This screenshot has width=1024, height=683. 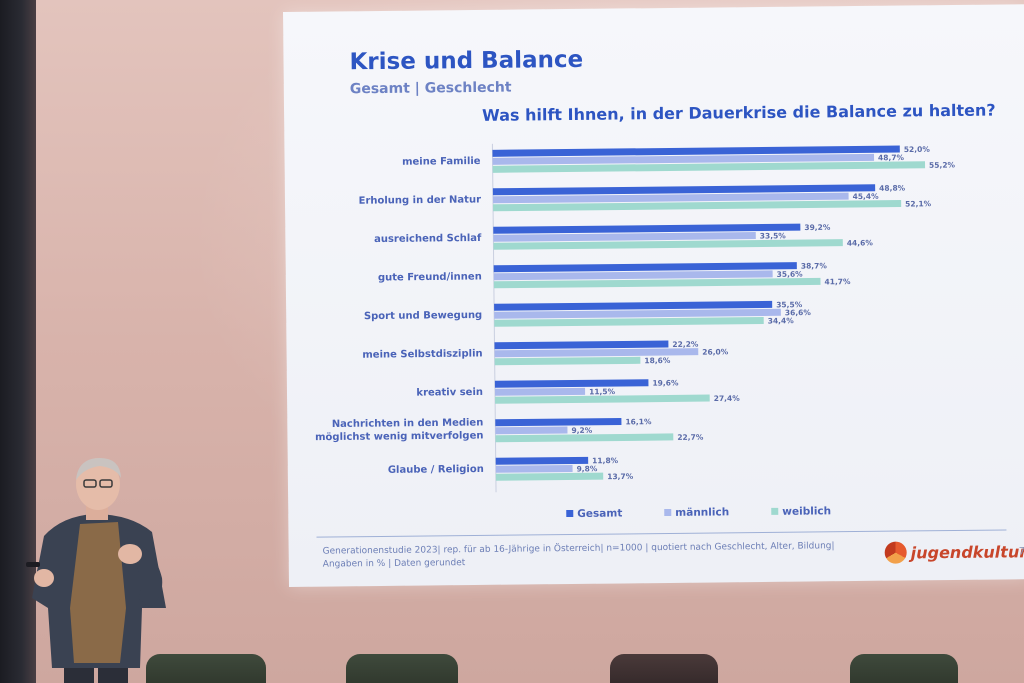 What do you see at coordinates (798, 312) in the screenshot?
I see `data-label: 36,6%` at bounding box center [798, 312].